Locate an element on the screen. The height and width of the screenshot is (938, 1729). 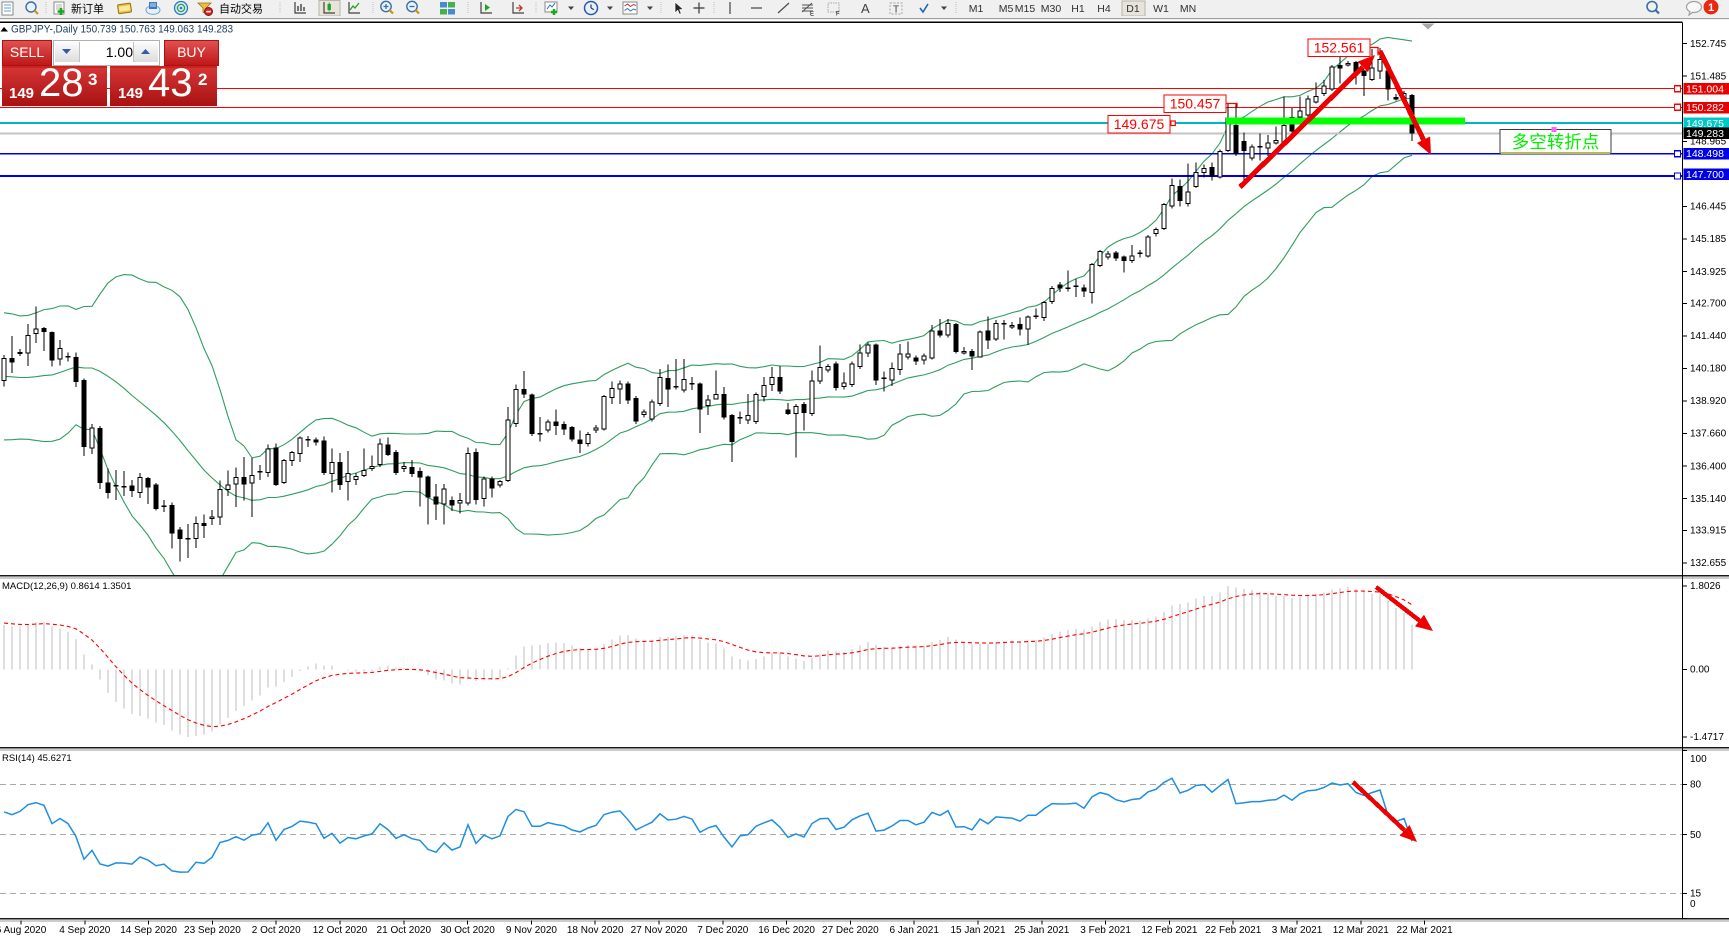
svg-text: 3 Mar 2021 is located at coordinates (1297, 930).